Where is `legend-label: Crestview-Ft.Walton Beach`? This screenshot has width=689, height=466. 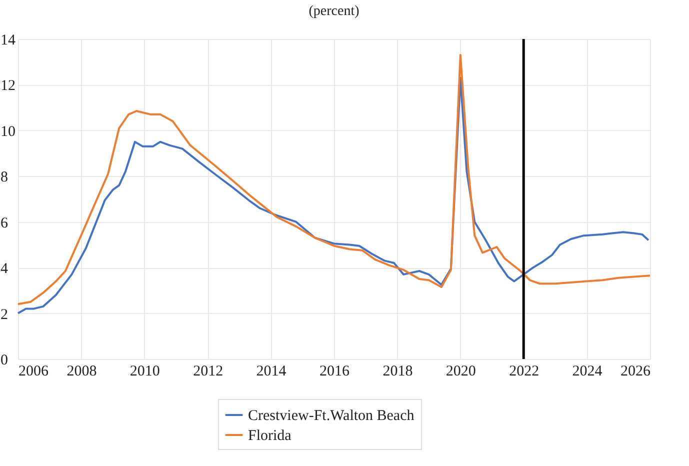
legend-label: Crestview-Ft.Walton Beach is located at coordinates (331, 416).